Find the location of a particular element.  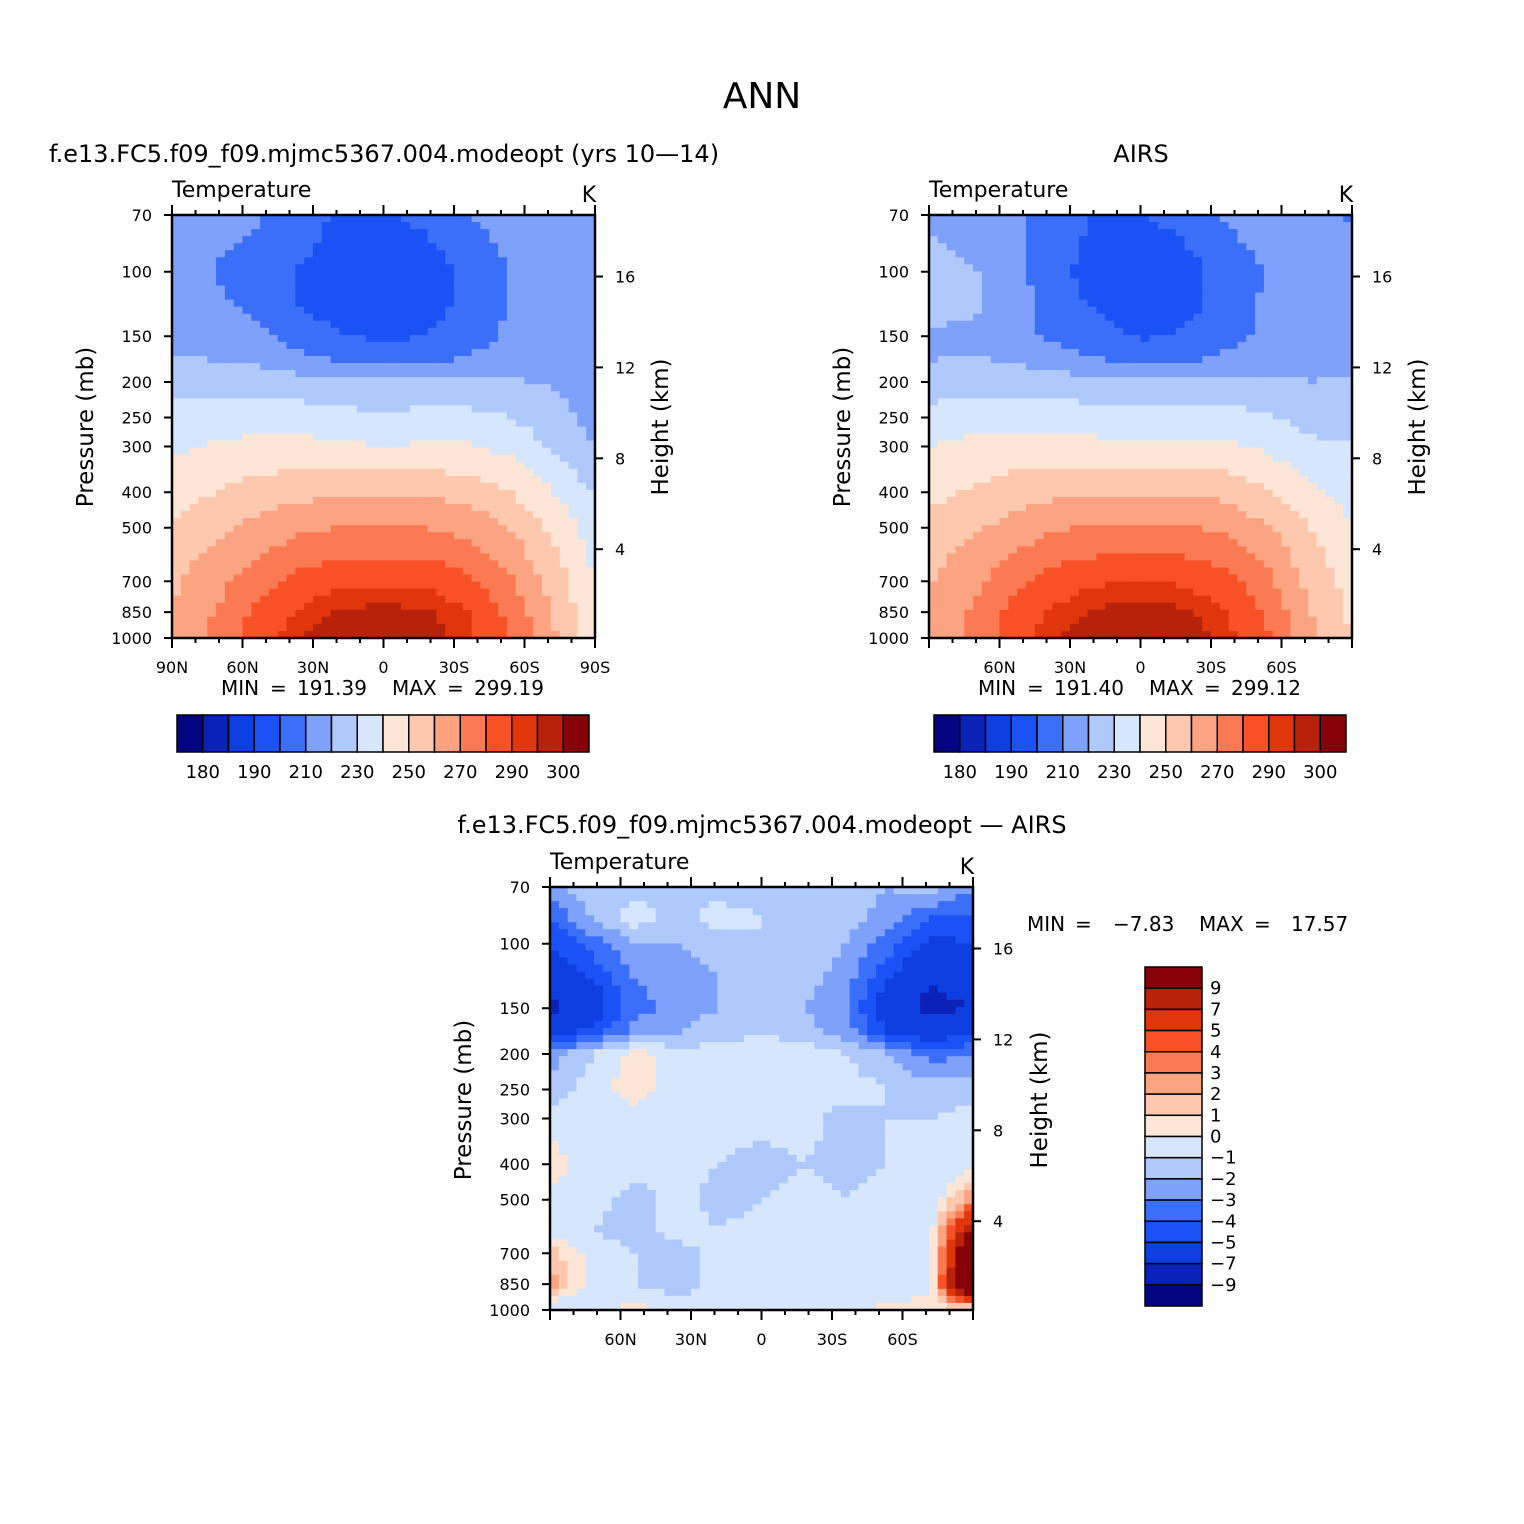

colorbar-label: 300 is located at coordinates (563, 772).